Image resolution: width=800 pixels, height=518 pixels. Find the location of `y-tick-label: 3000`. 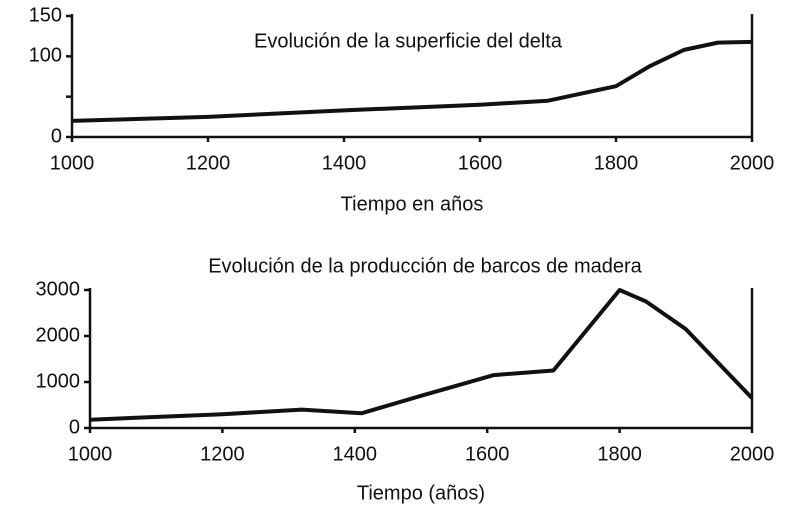

y-tick-label: 3000 is located at coordinates (58, 289).